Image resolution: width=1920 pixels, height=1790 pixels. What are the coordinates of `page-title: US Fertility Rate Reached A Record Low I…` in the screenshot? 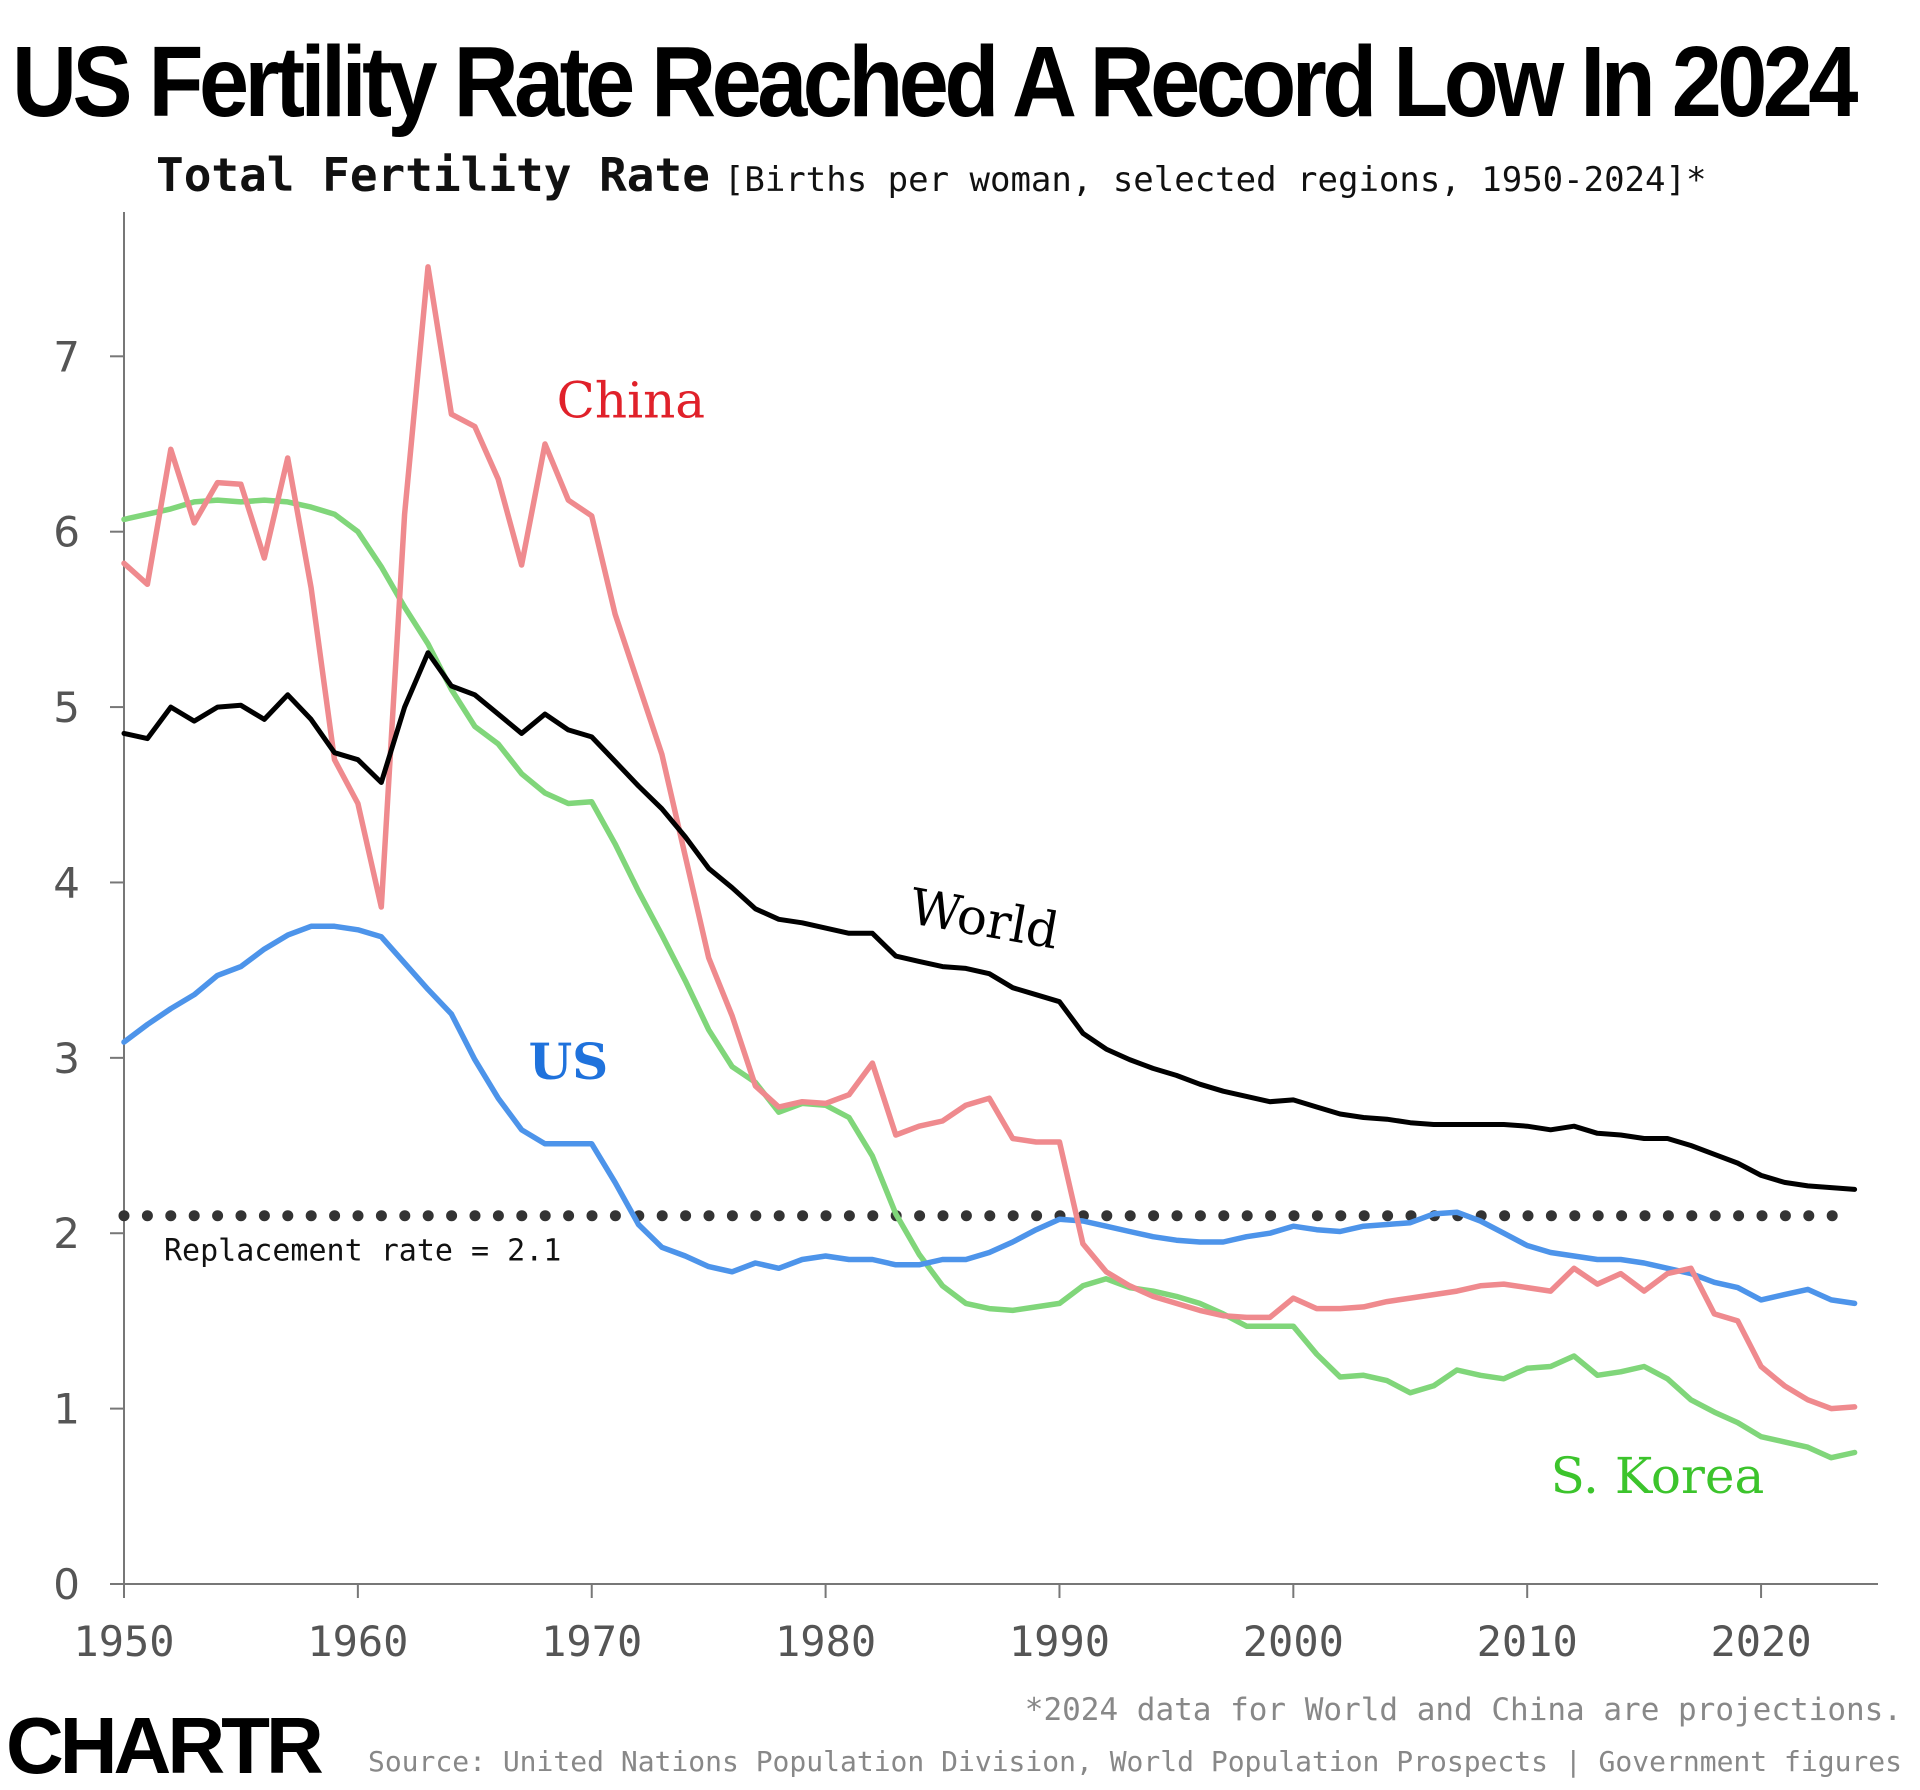 It's located at (935, 82).